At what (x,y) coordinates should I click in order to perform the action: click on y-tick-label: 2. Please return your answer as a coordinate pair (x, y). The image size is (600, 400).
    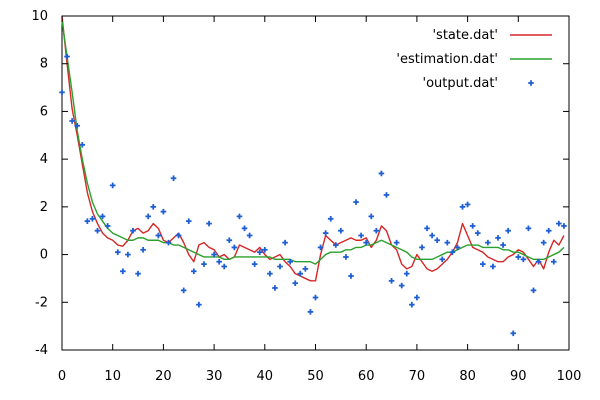
    Looking at the image, I should click on (44, 207).